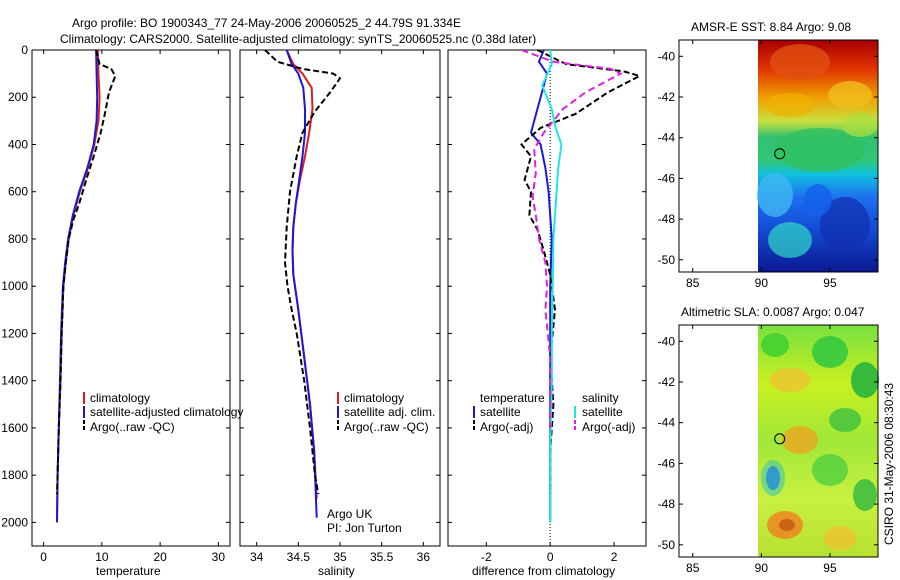  I want to click on sla-argo-location-marker, so click(780, 439).